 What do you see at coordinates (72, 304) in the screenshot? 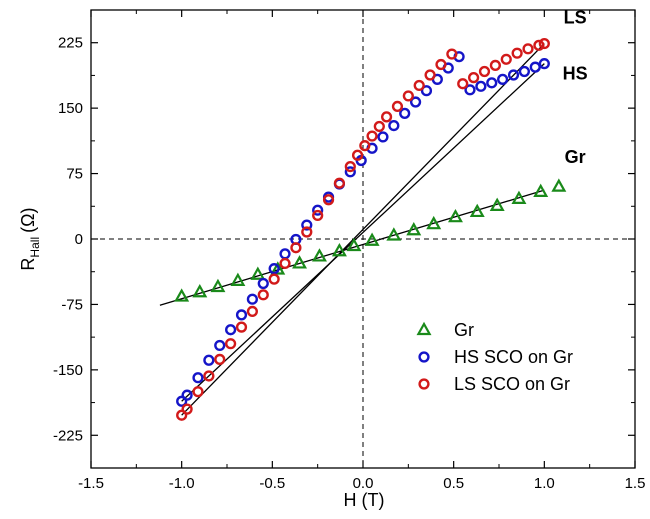
I see `y-tick-label: -75` at bounding box center [72, 304].